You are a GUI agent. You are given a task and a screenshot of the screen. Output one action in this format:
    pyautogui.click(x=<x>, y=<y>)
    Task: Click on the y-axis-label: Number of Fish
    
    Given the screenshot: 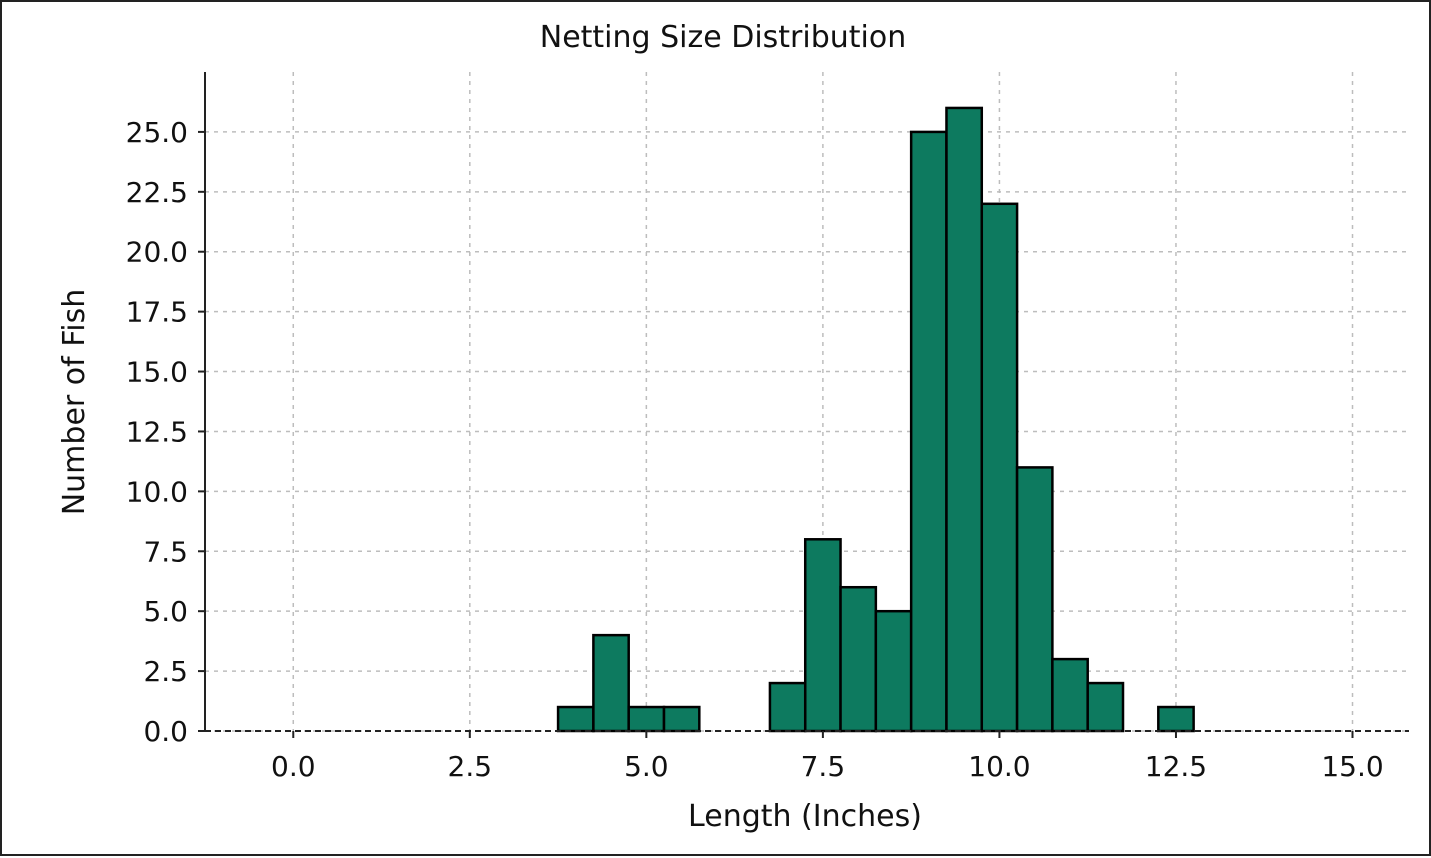 What is the action you would take?
    pyautogui.click(x=74, y=402)
    